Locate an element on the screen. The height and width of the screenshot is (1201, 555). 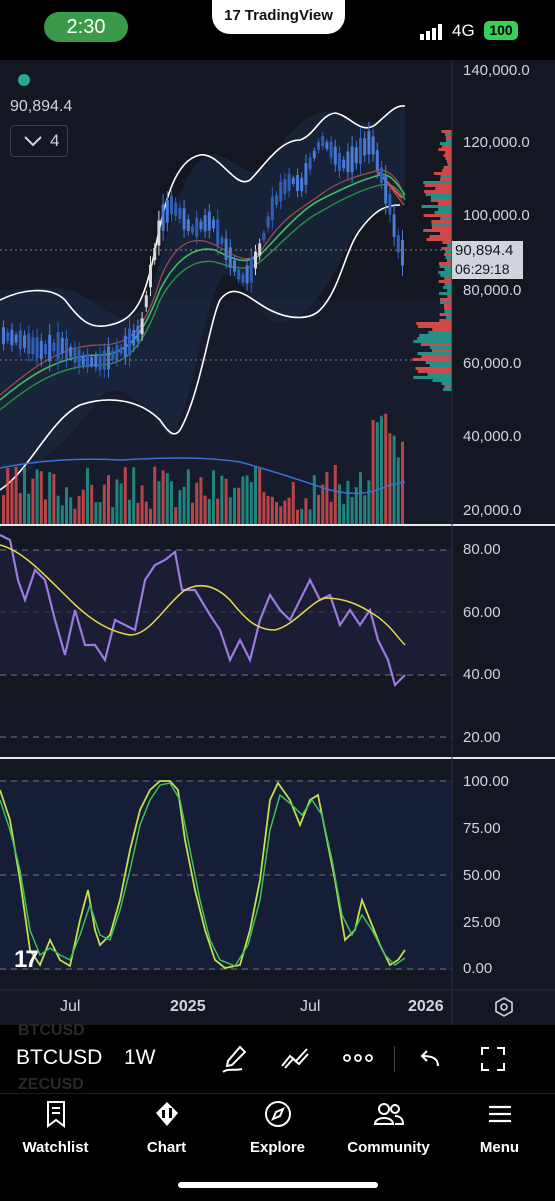
price-tick: 60,000.0 is located at coordinates (492, 363).